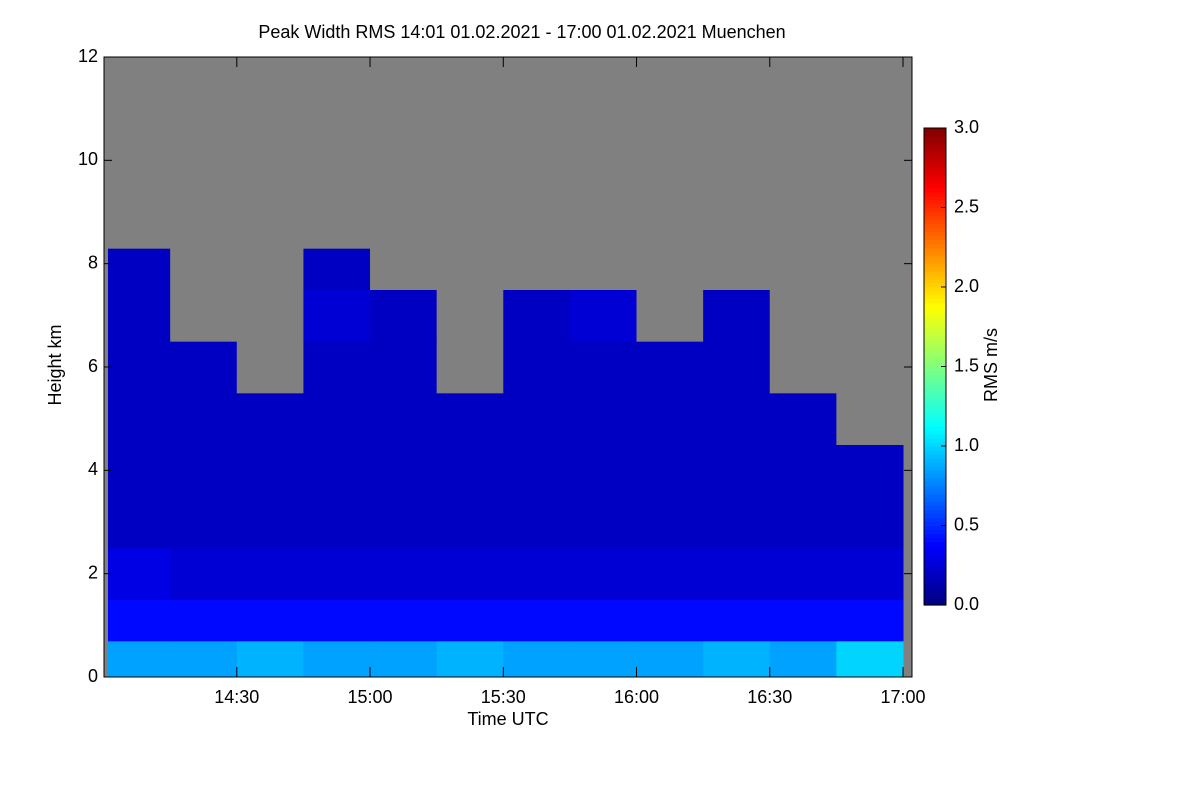 The image size is (1200, 800). I want to click on colorbar-tick-label: 3.0, so click(966, 127).